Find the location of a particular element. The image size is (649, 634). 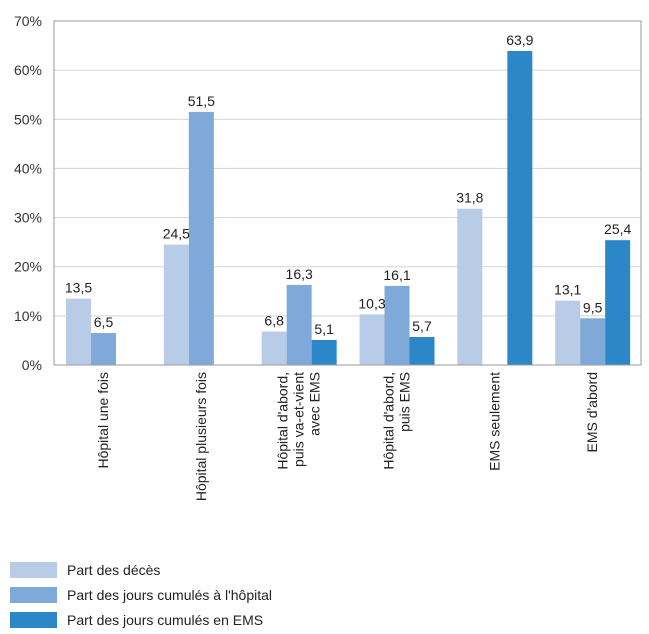

y-tick-label: 50% is located at coordinates (28, 119).